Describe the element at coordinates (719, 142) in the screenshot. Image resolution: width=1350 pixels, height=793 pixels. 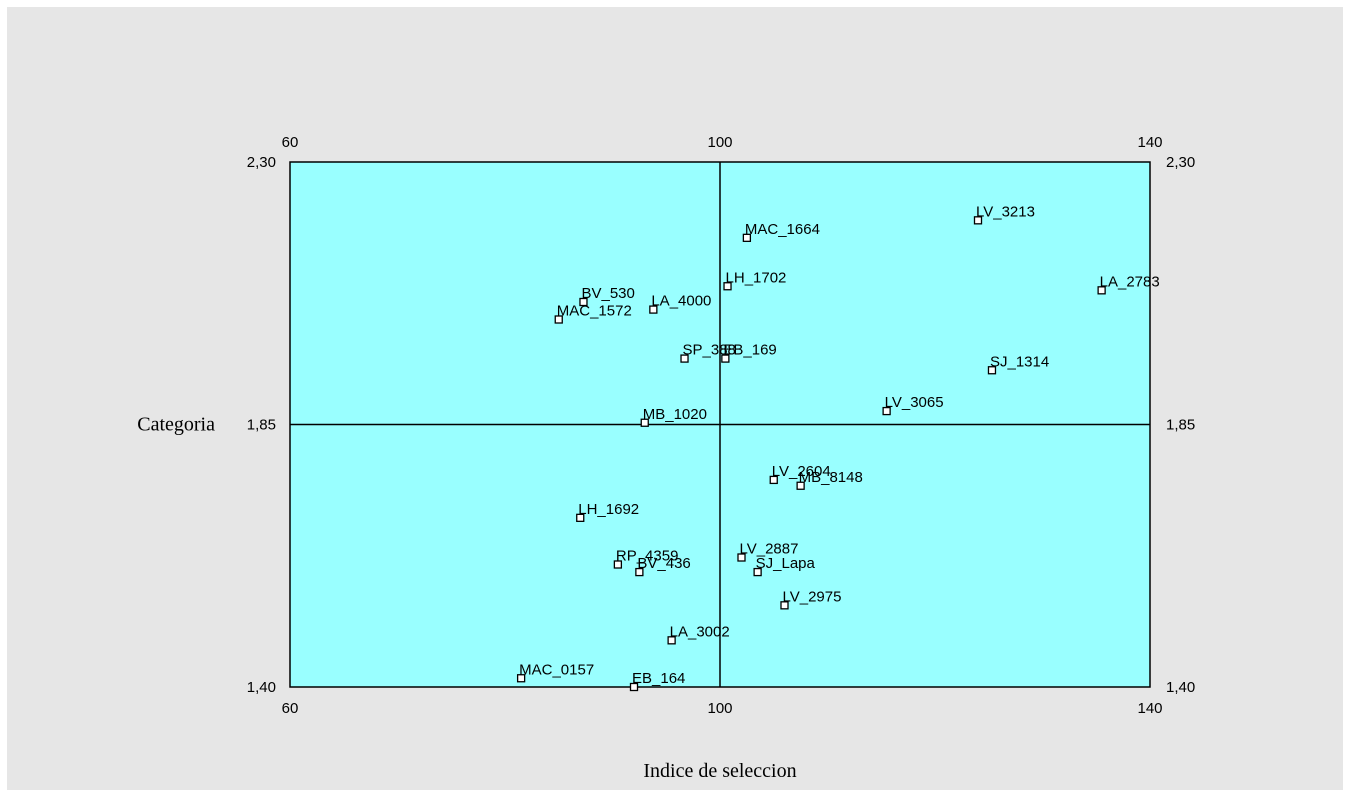
I see `x-tick-label-top: 100` at that location.